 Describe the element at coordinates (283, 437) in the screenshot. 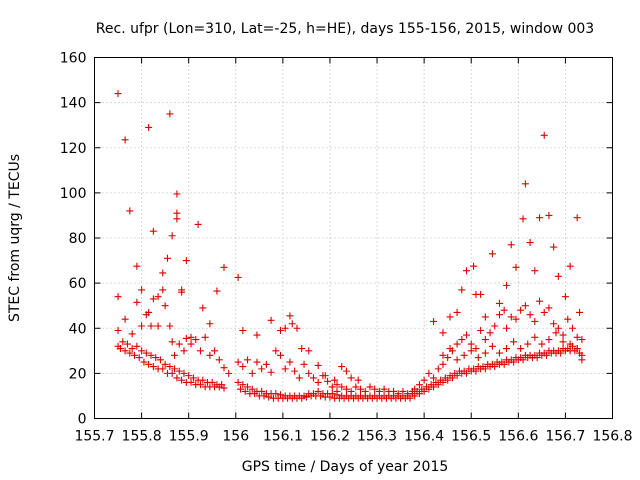

I see `x-tick-label: 156.1` at that location.